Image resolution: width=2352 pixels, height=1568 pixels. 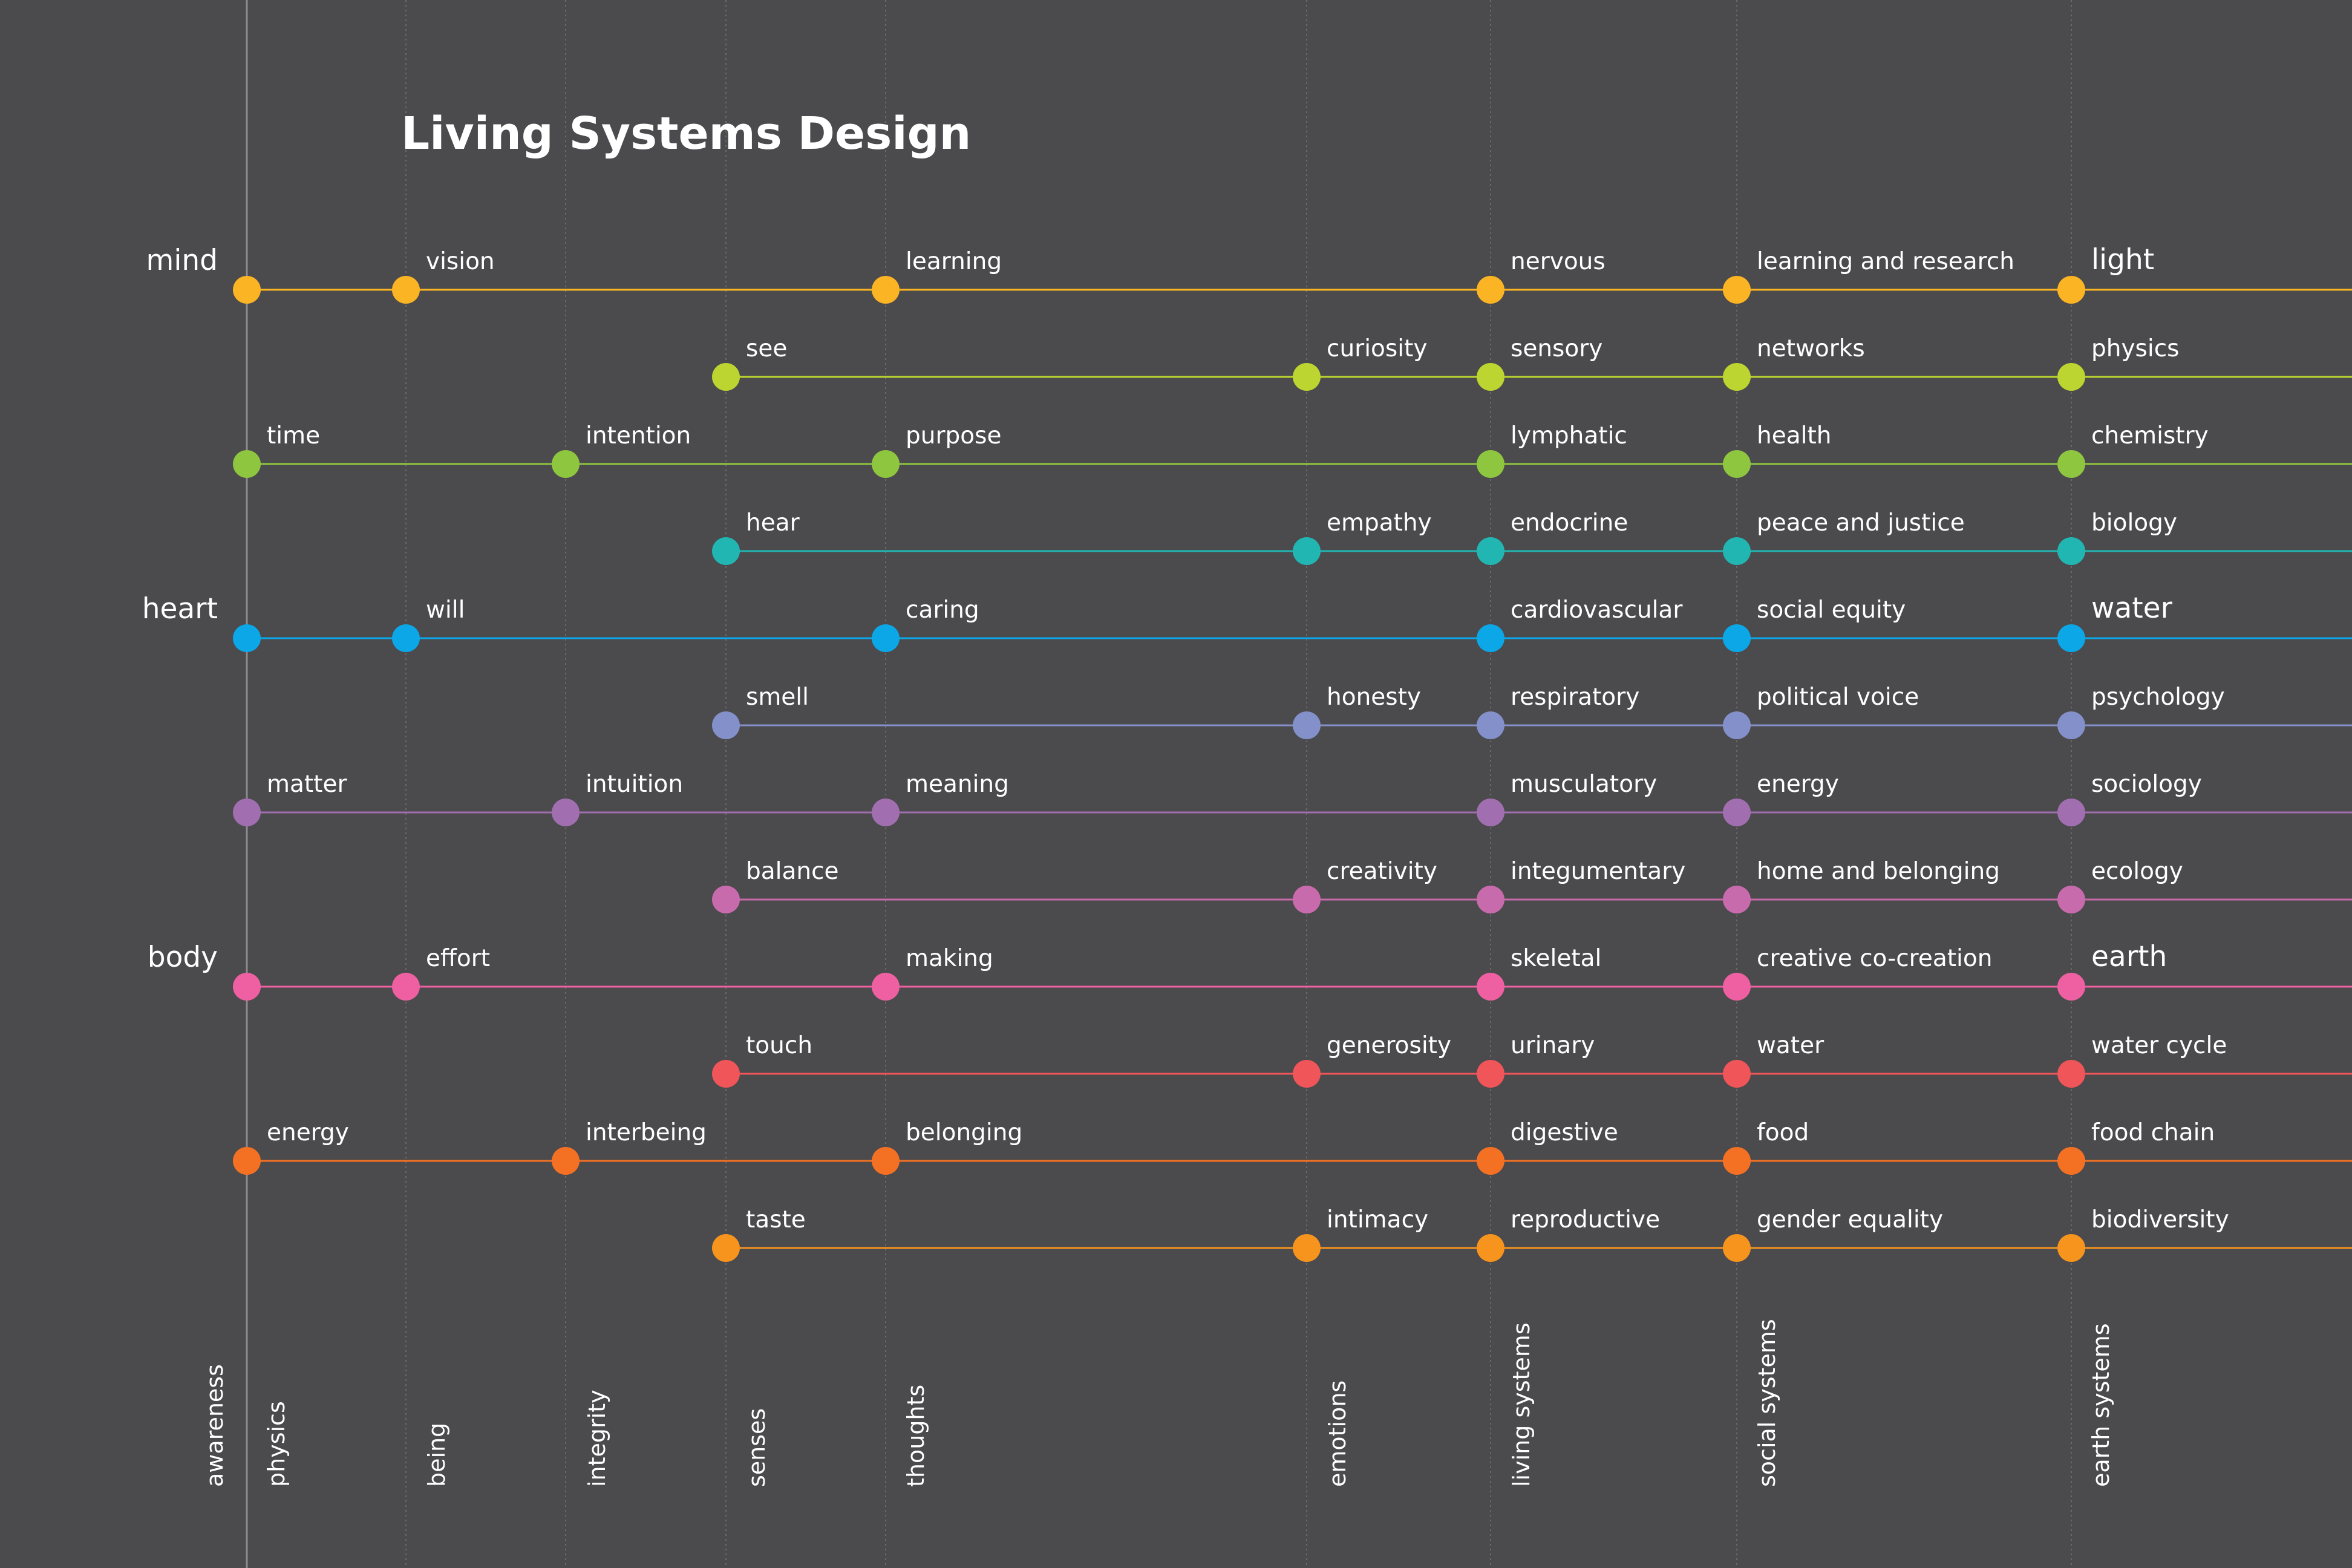 I want to click on node-label: smell, so click(x=778, y=698).